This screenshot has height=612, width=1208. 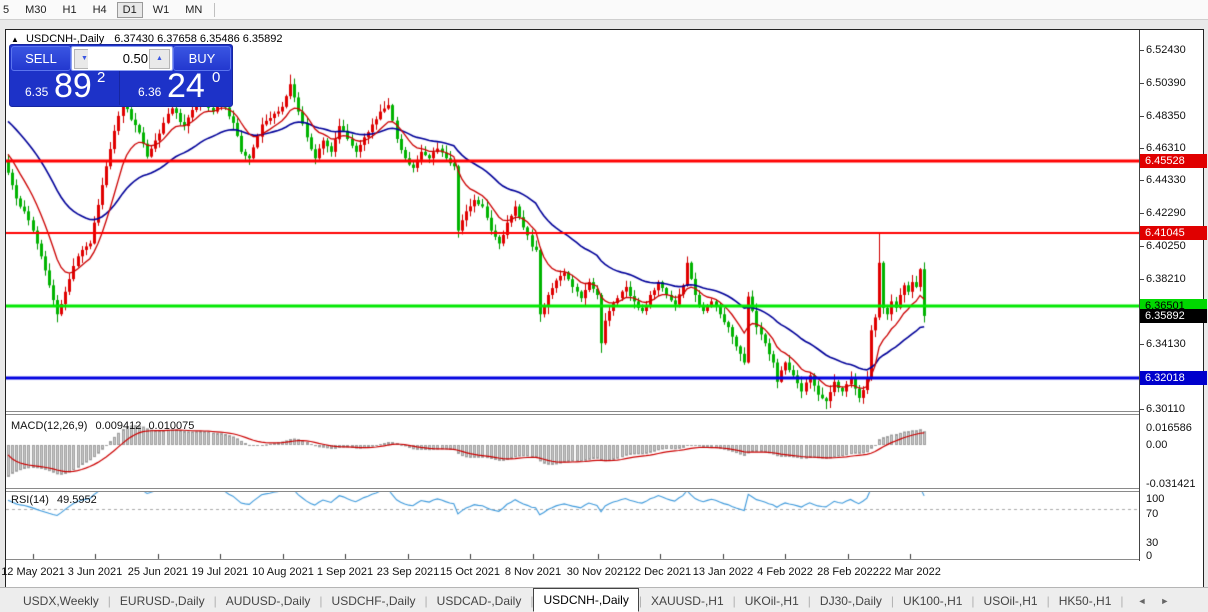 I want to click on sell-button: SELL, so click(x=41, y=58).